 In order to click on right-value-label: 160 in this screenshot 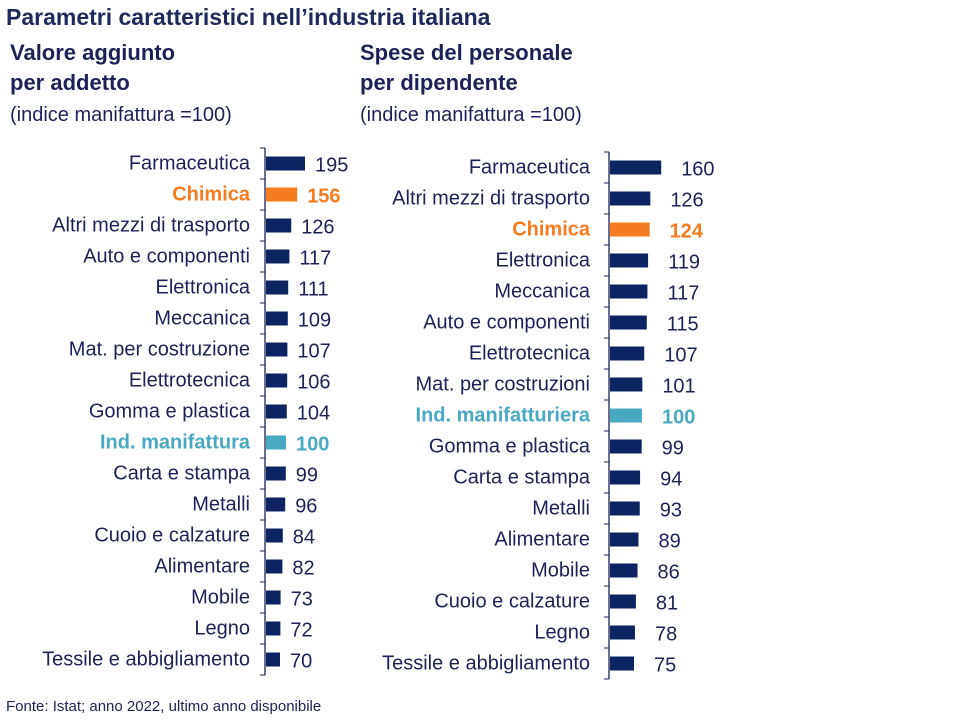, I will do `click(697, 170)`.